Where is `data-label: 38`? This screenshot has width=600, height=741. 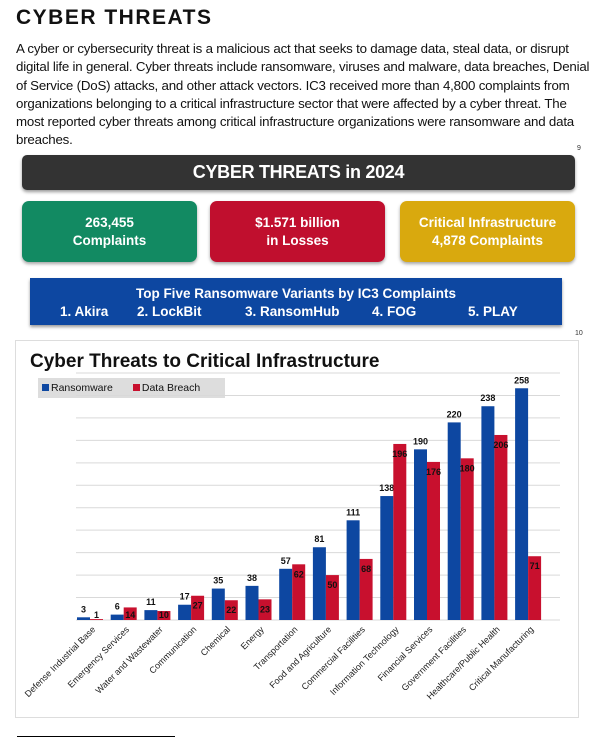 data-label: 38 is located at coordinates (252, 578).